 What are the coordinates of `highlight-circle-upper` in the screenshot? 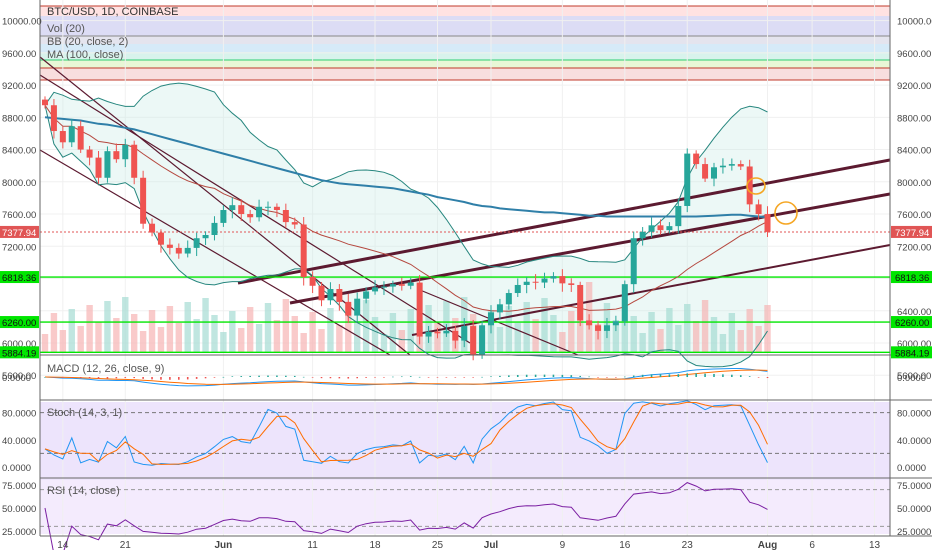 It's located at (756, 186).